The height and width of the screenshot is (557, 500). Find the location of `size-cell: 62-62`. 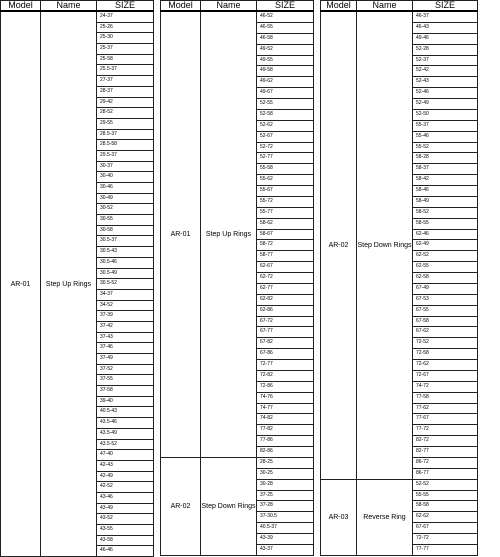

size-cell: 62-62 is located at coordinates (445, 517).